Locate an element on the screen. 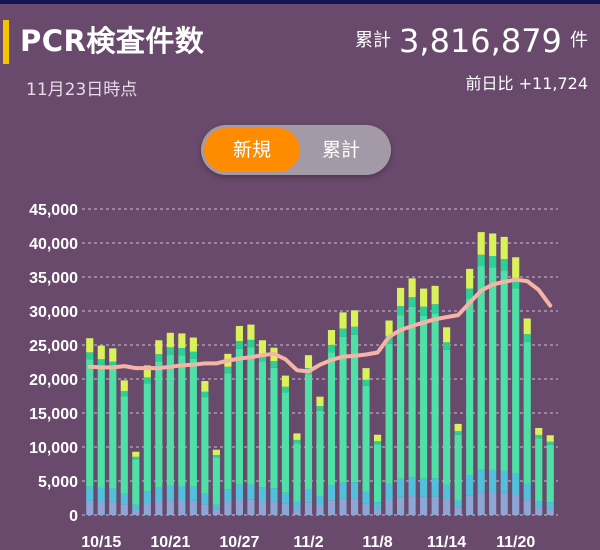 The height and width of the screenshot is (550, 600). y-tick-label: 30,000 is located at coordinates (53, 312).